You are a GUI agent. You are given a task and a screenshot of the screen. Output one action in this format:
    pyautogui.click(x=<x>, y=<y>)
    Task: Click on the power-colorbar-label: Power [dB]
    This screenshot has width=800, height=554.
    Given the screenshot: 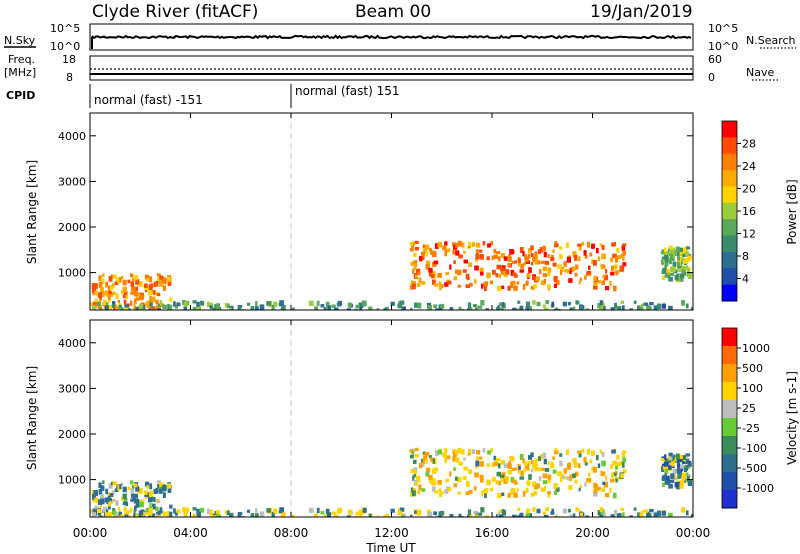 What is the action you would take?
    pyautogui.click(x=792, y=211)
    